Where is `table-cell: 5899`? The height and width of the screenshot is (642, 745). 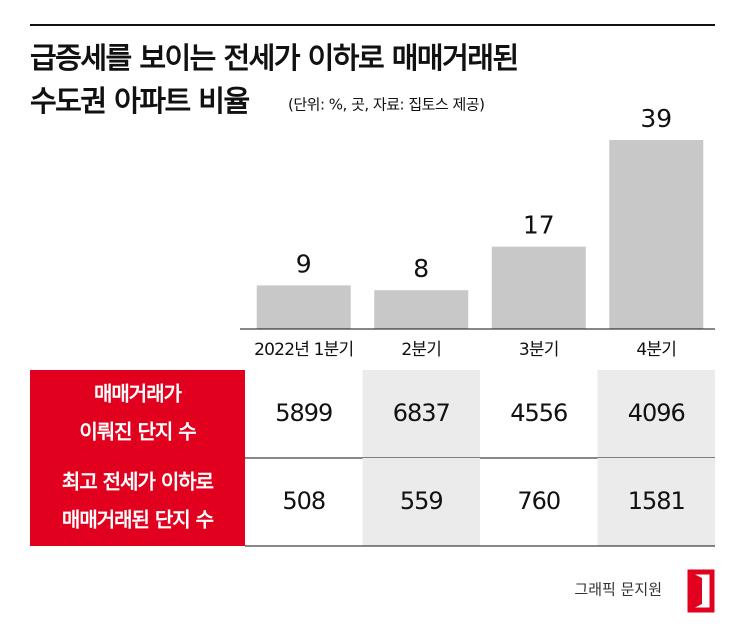
table-cell: 5899 is located at coordinates (303, 413).